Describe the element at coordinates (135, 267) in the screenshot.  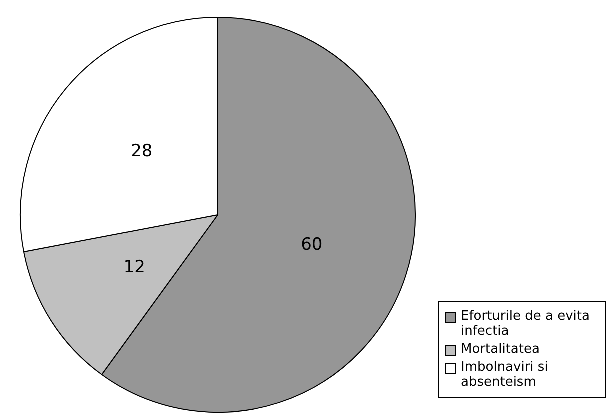
I see `data-label: 12` at that location.